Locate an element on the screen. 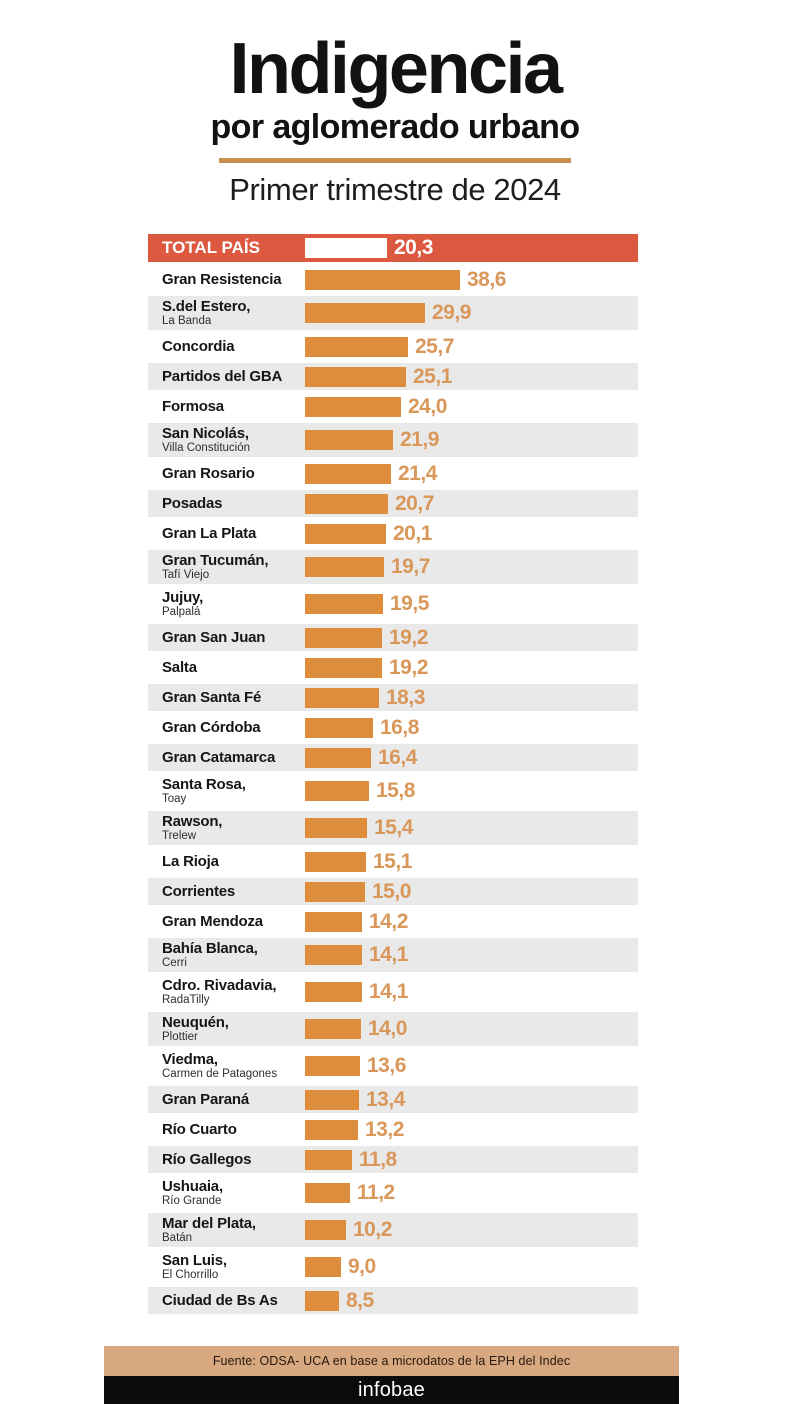 The image size is (790, 1404). chart-row: San Nicolás, Villa Constitución 21,9 is located at coordinates (393, 440).